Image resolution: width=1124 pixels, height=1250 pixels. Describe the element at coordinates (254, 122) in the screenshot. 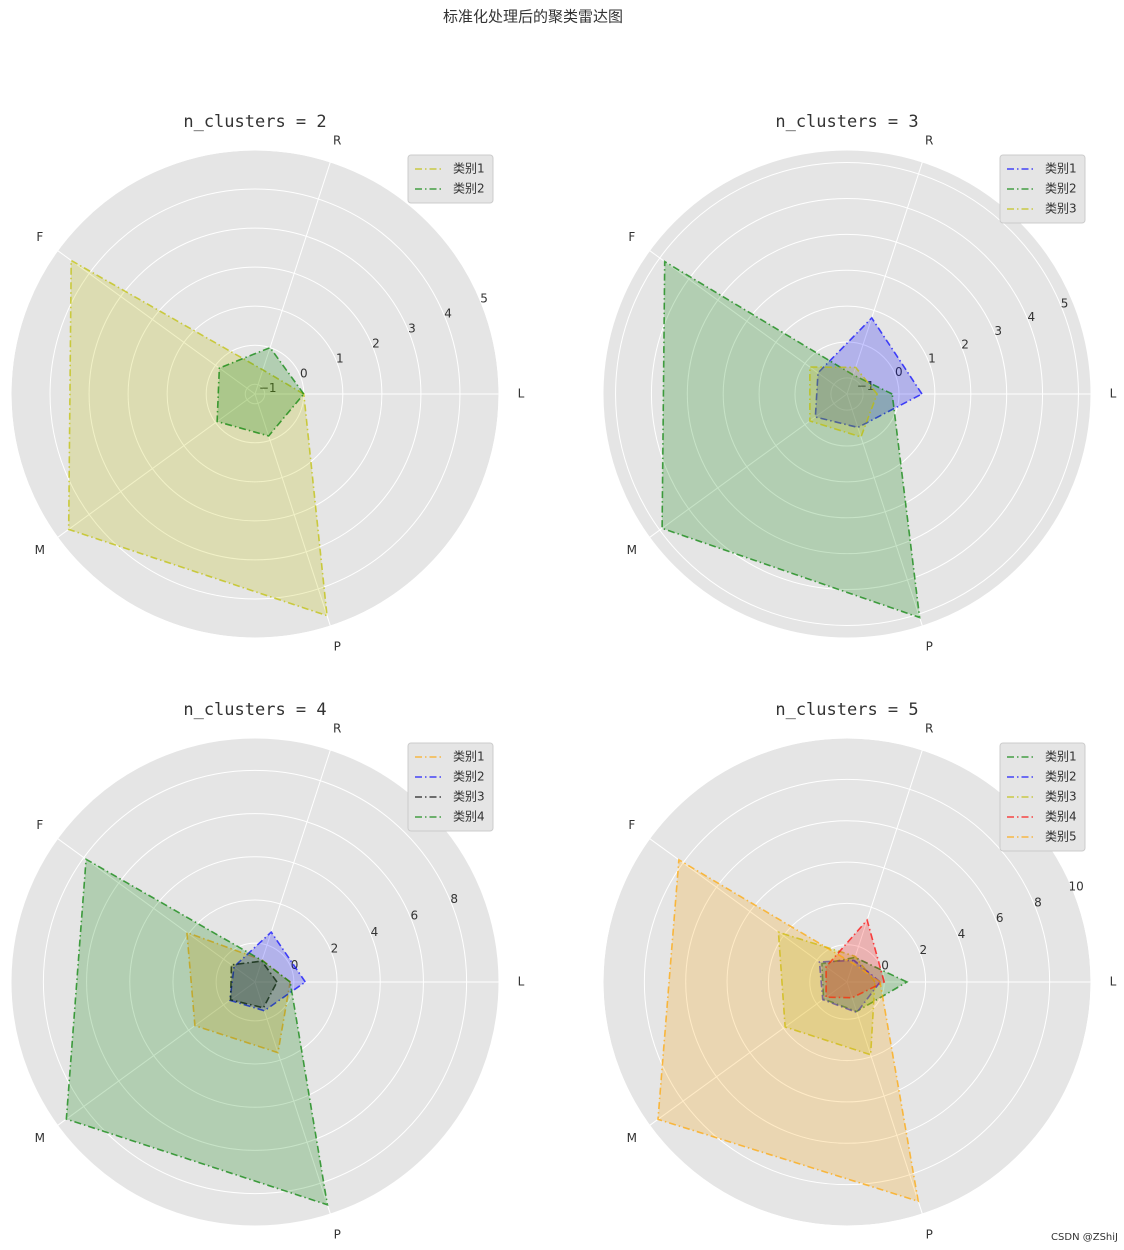

I see `chart-title: n_clusters = 2` at that location.